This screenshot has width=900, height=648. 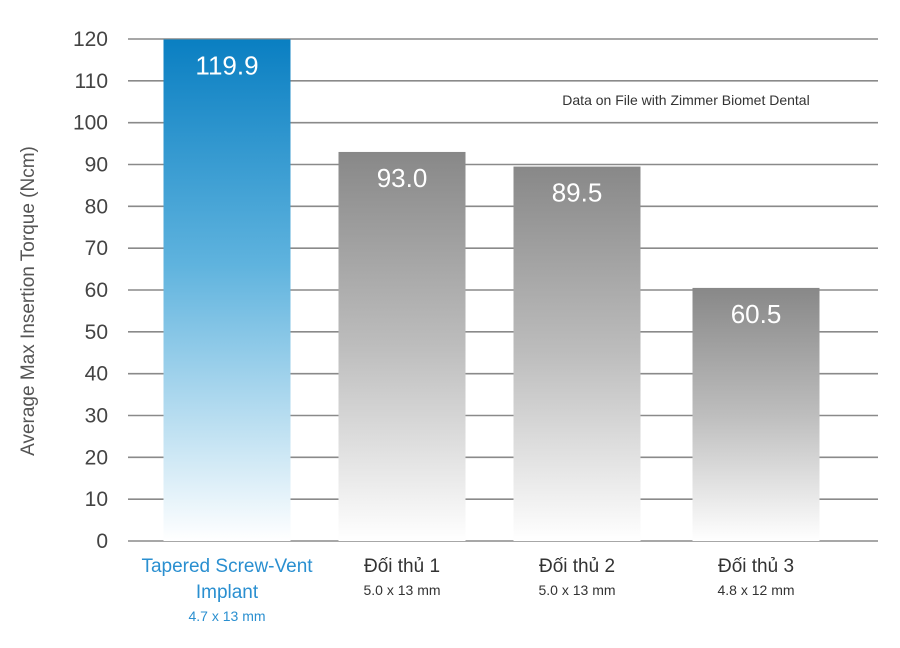 What do you see at coordinates (96, 499) in the screenshot?
I see `y-tick-label: 10` at bounding box center [96, 499].